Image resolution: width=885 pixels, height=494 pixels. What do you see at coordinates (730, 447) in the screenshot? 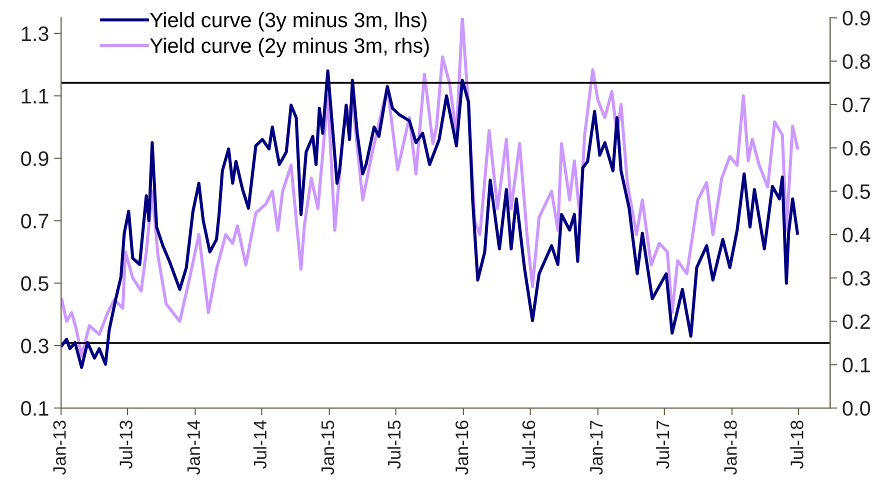
I see `x-tick-label: Jan-18` at bounding box center [730, 447].